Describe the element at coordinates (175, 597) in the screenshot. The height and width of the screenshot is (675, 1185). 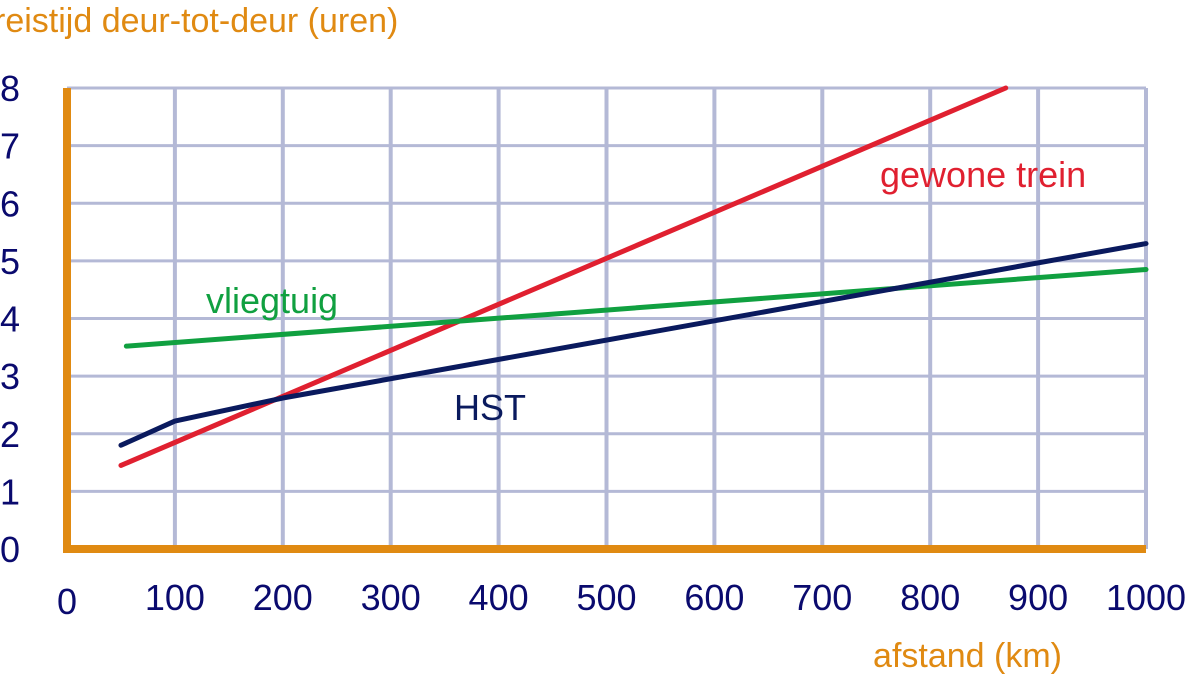
I see `x-tick-label: 100` at that location.